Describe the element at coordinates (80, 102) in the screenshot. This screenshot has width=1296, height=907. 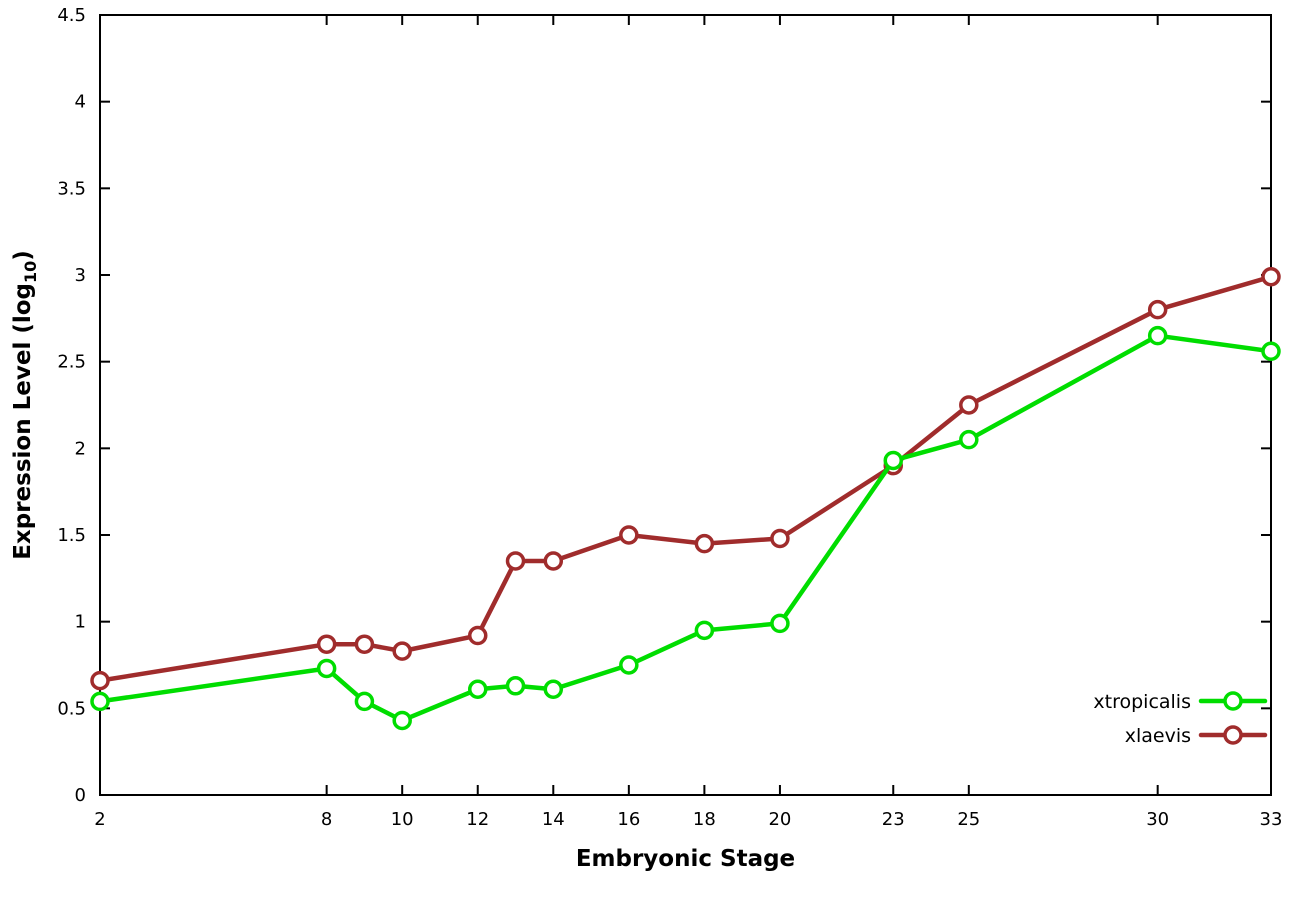
I see `y-tick-label: 4` at that location.